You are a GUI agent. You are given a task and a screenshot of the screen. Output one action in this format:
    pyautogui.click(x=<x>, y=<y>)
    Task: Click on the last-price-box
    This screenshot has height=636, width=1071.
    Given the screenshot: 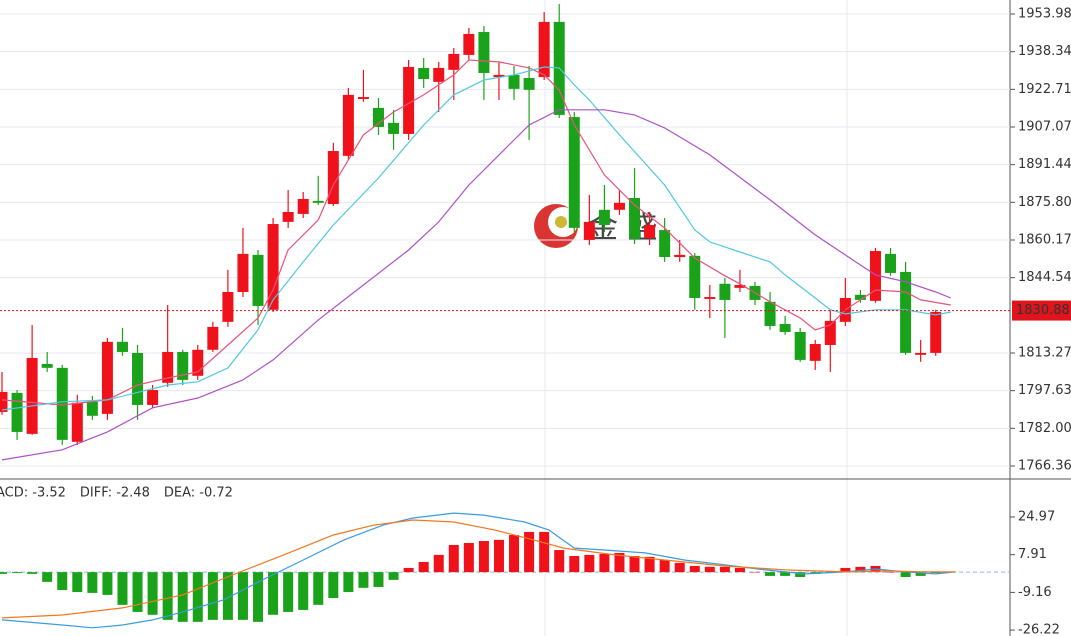 What is the action you would take?
    pyautogui.click(x=1041, y=310)
    